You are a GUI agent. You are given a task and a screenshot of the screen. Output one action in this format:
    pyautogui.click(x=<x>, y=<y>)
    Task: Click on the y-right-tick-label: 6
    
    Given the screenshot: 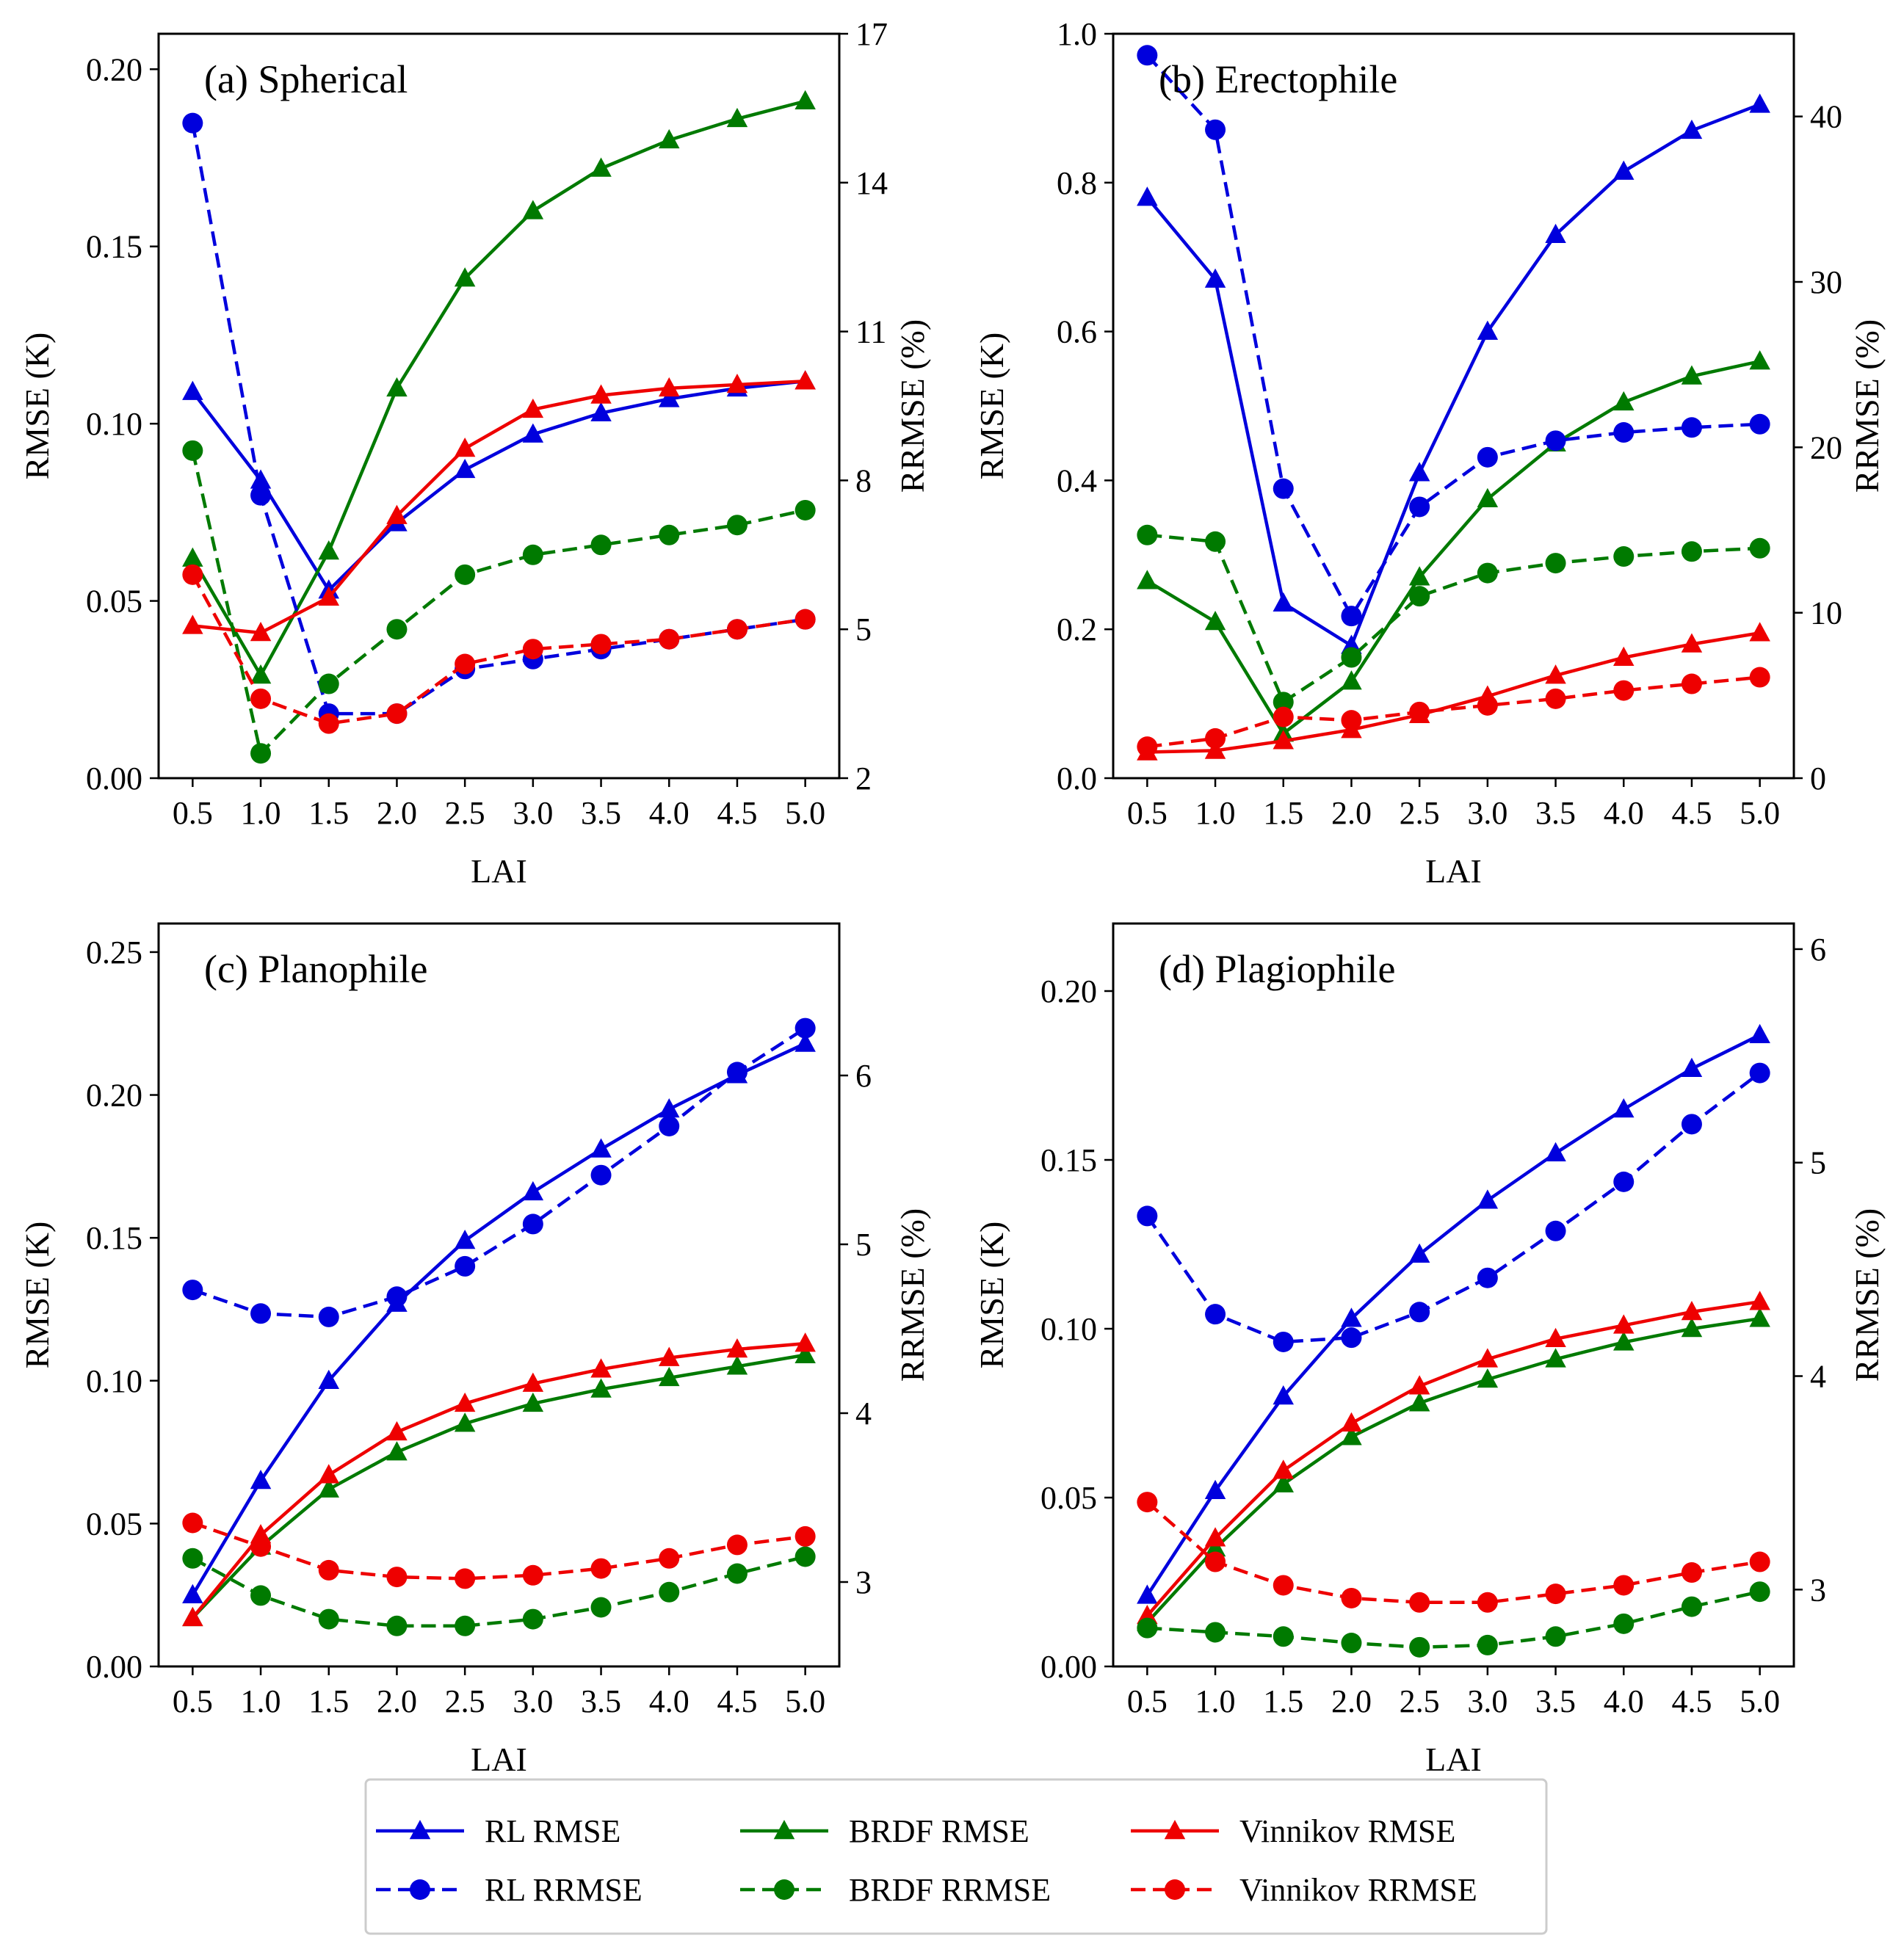 What is the action you would take?
    pyautogui.click(x=863, y=1076)
    